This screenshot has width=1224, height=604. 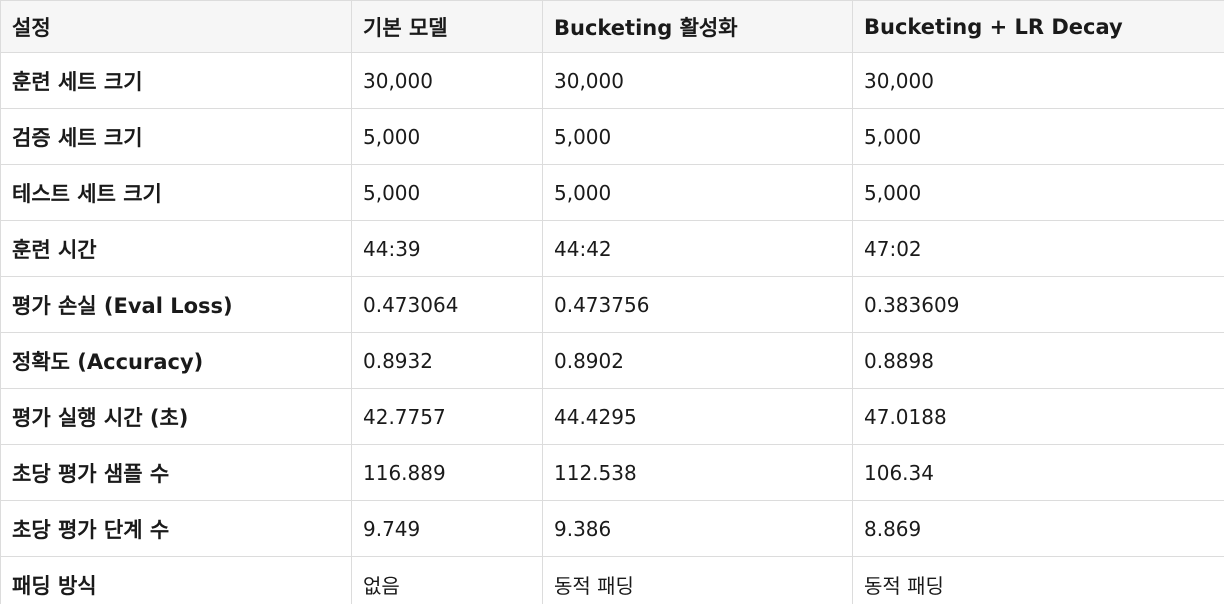 I want to click on table-row: 검증 세트 크기 5,000 5,000 5,000, so click(x=612, y=136).